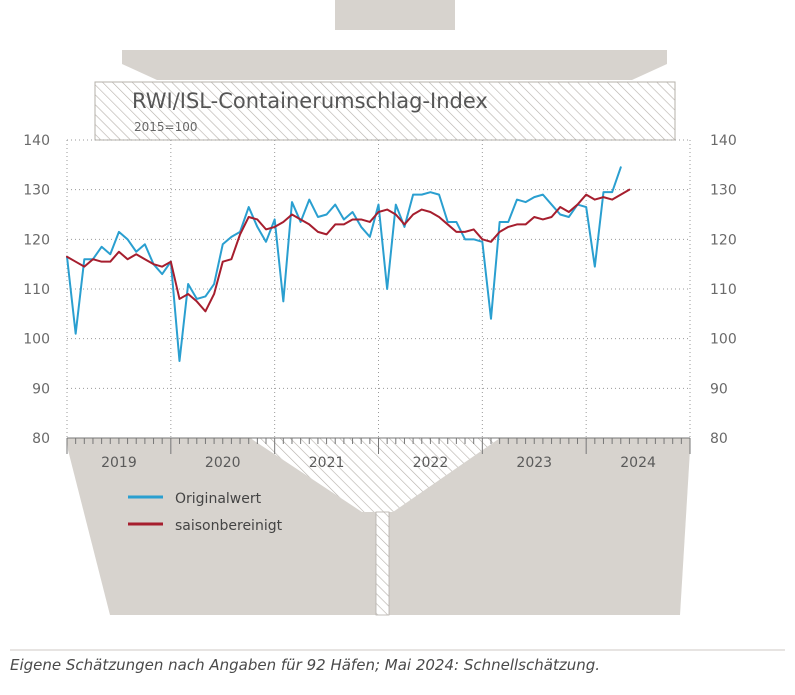  I want to click on year-label: 2020, so click(223, 463).